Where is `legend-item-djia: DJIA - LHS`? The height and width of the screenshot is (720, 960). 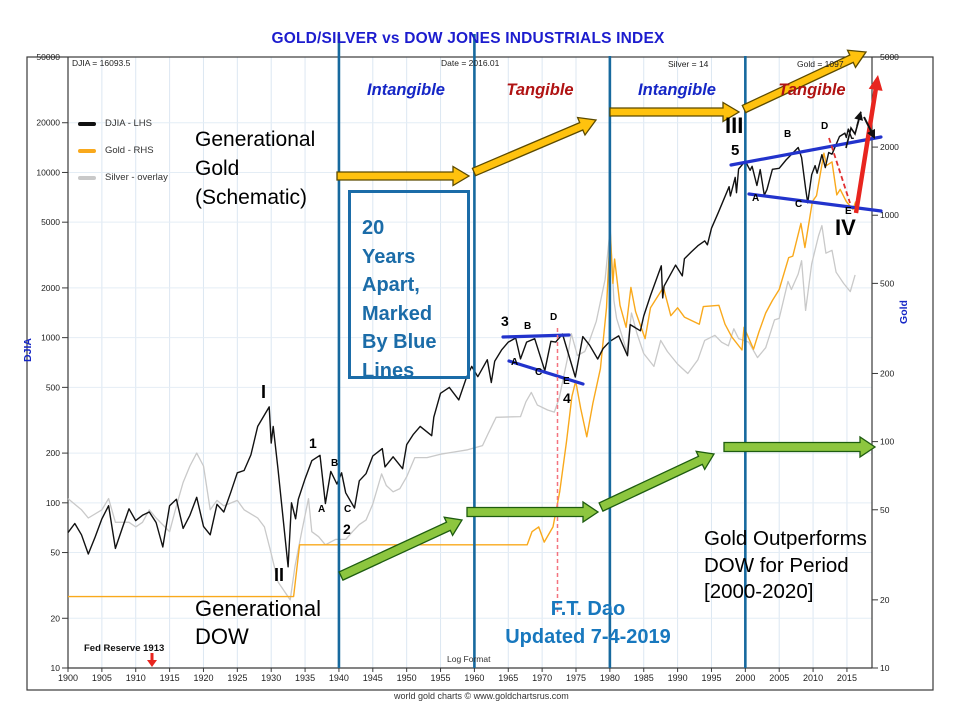
legend-item-djia: DJIA - LHS is located at coordinates (123, 123).